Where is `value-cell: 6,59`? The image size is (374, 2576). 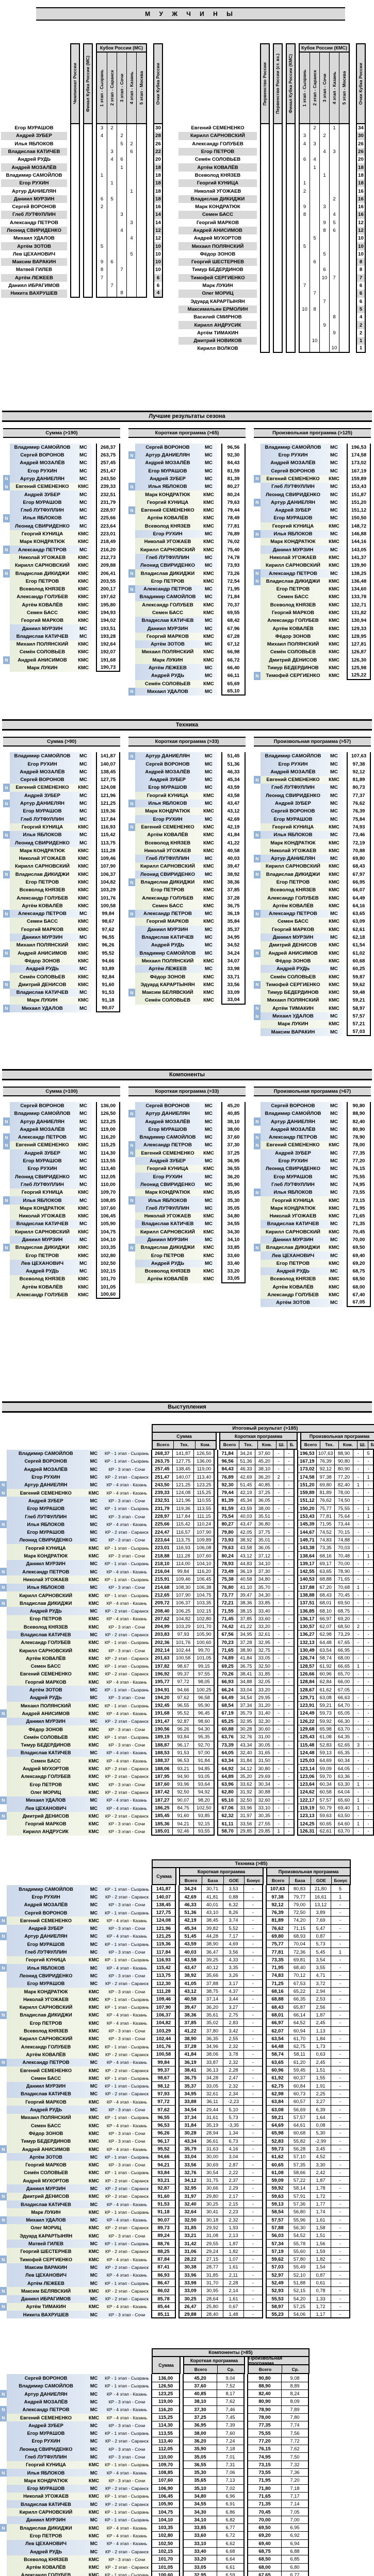 value-cell: 6,59 is located at coordinates (231, 2573).